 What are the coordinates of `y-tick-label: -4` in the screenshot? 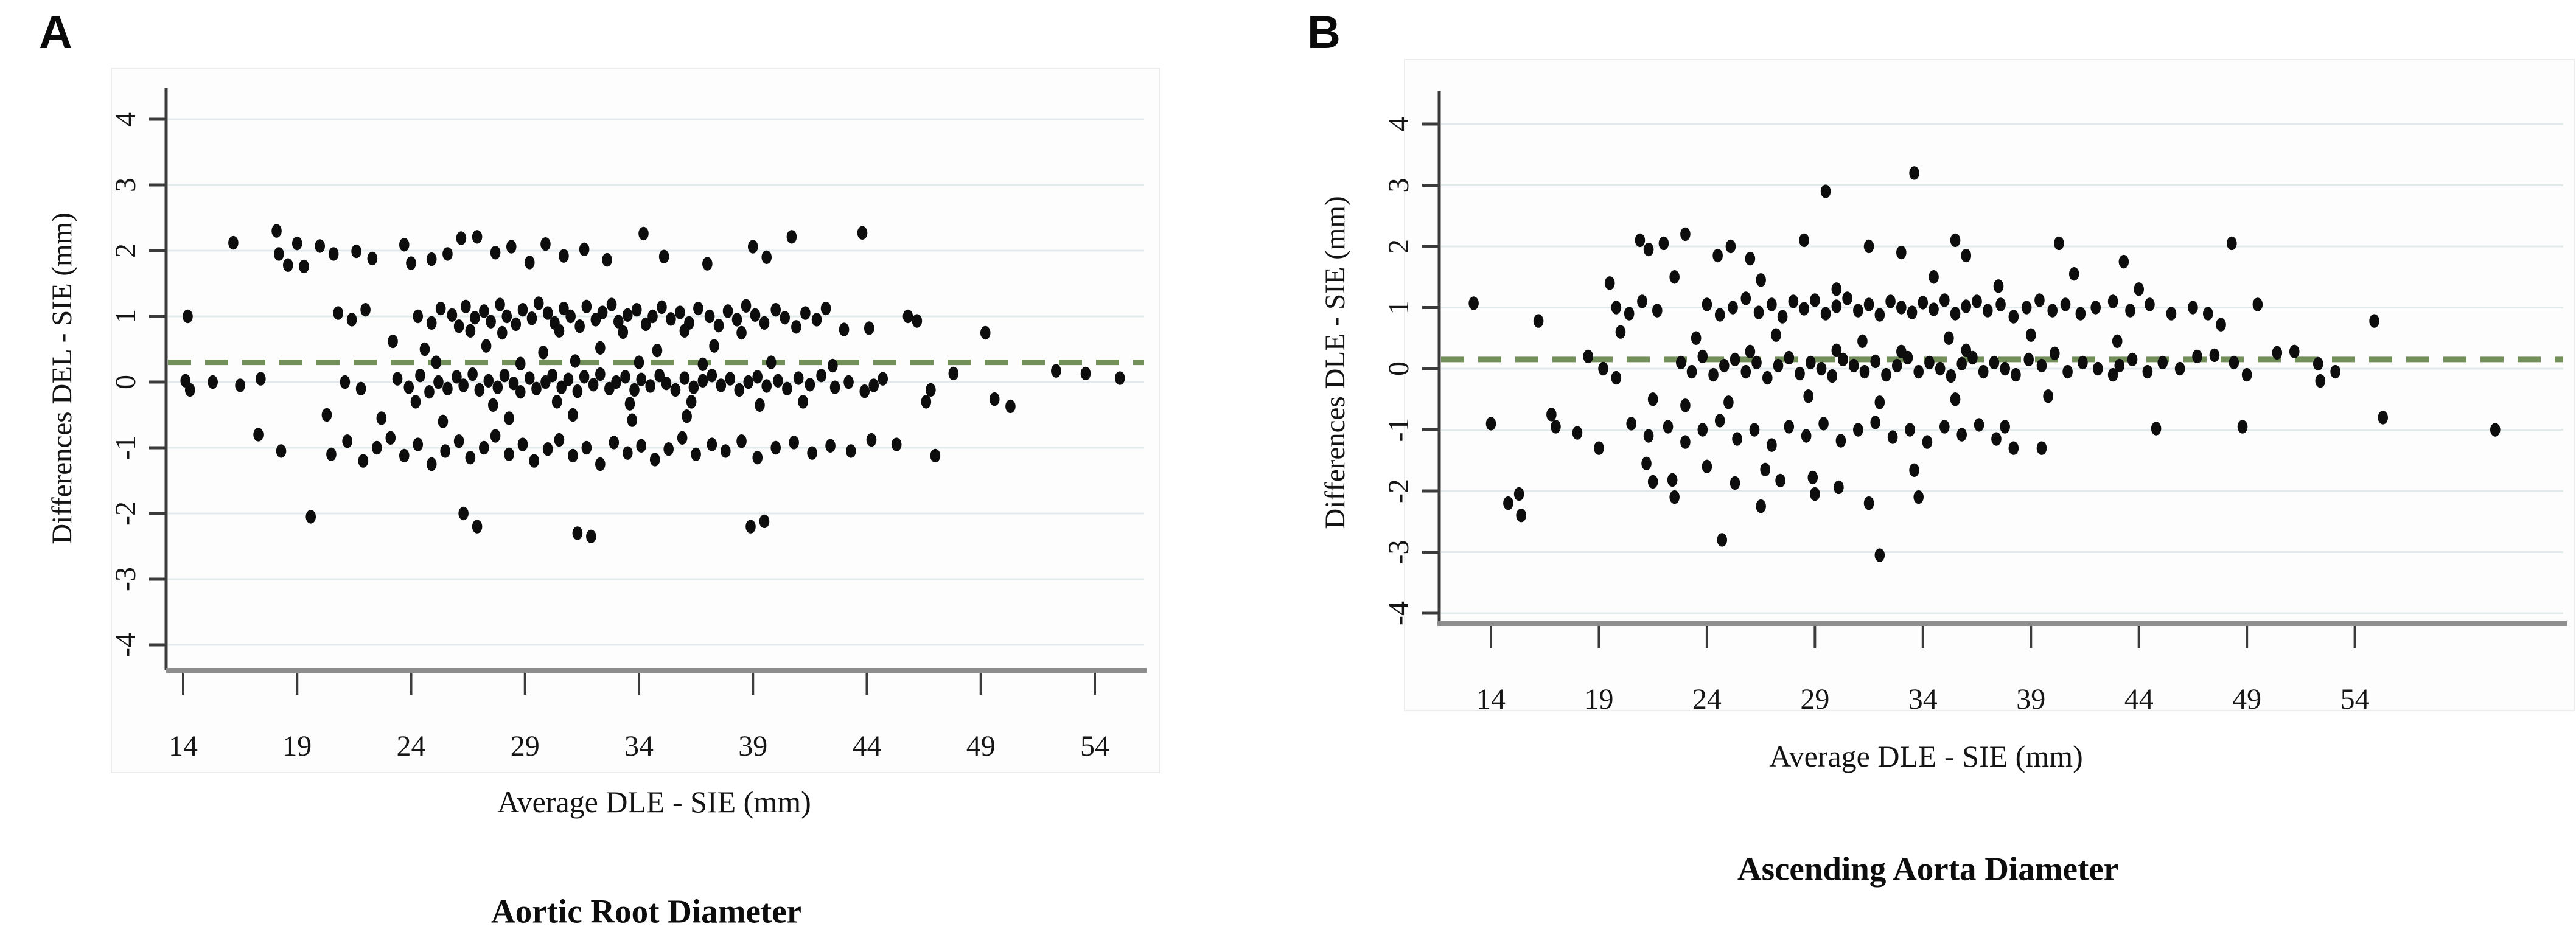 It's located at (126, 645).